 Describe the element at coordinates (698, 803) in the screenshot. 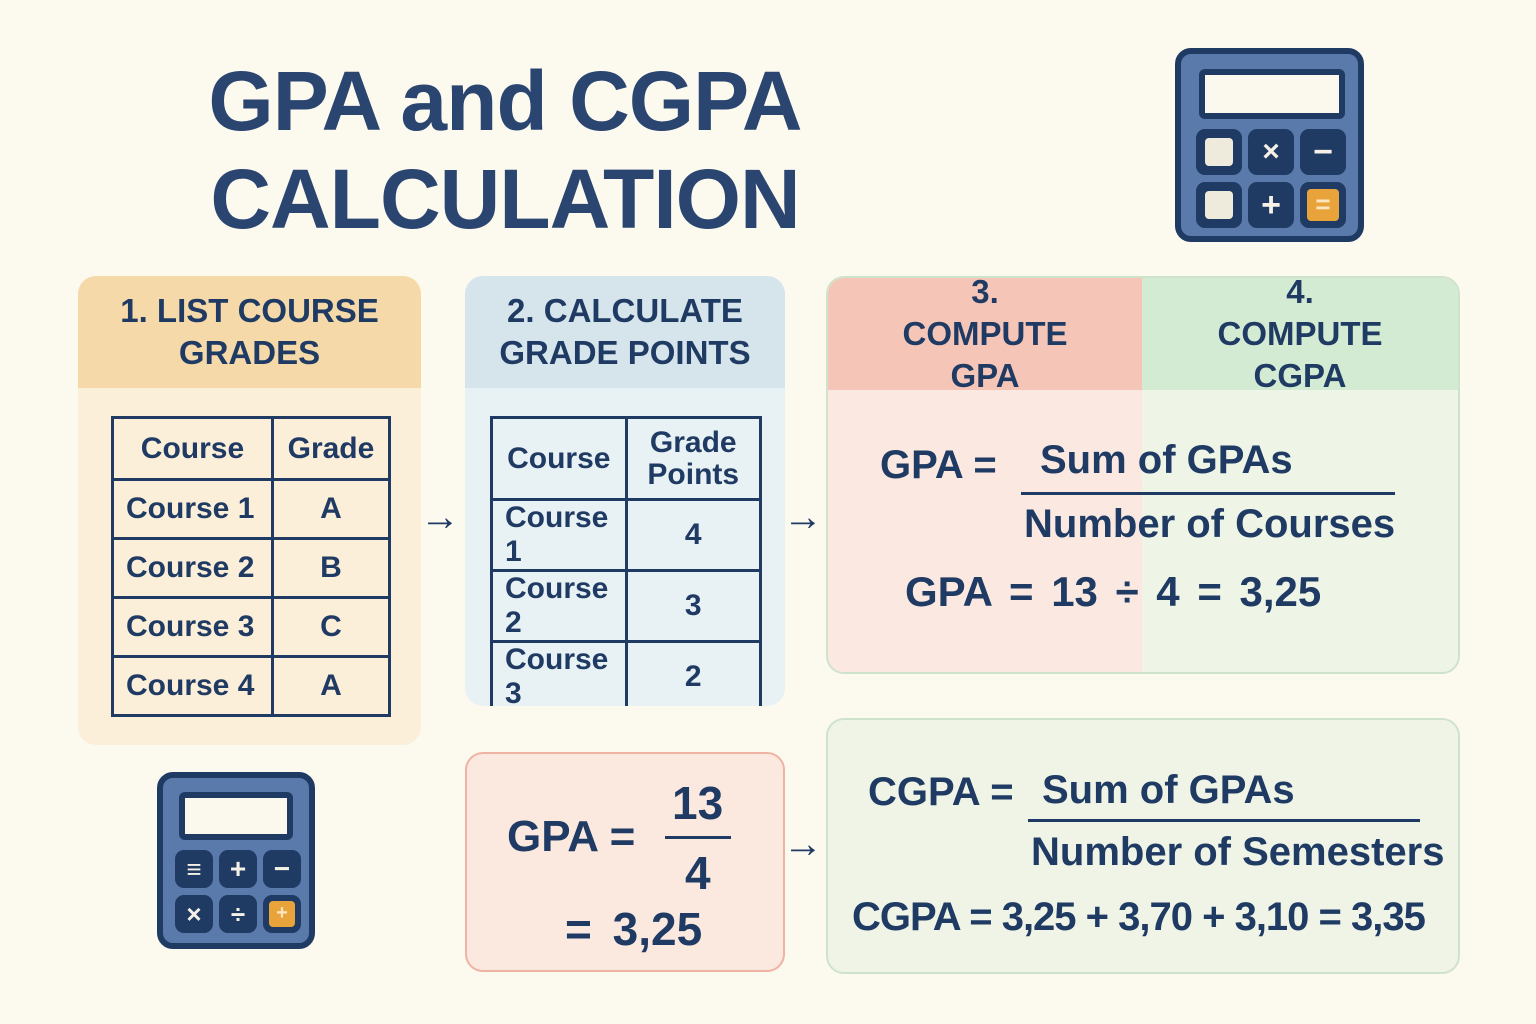

I see `gpa-fraction-numerator: 13` at that location.